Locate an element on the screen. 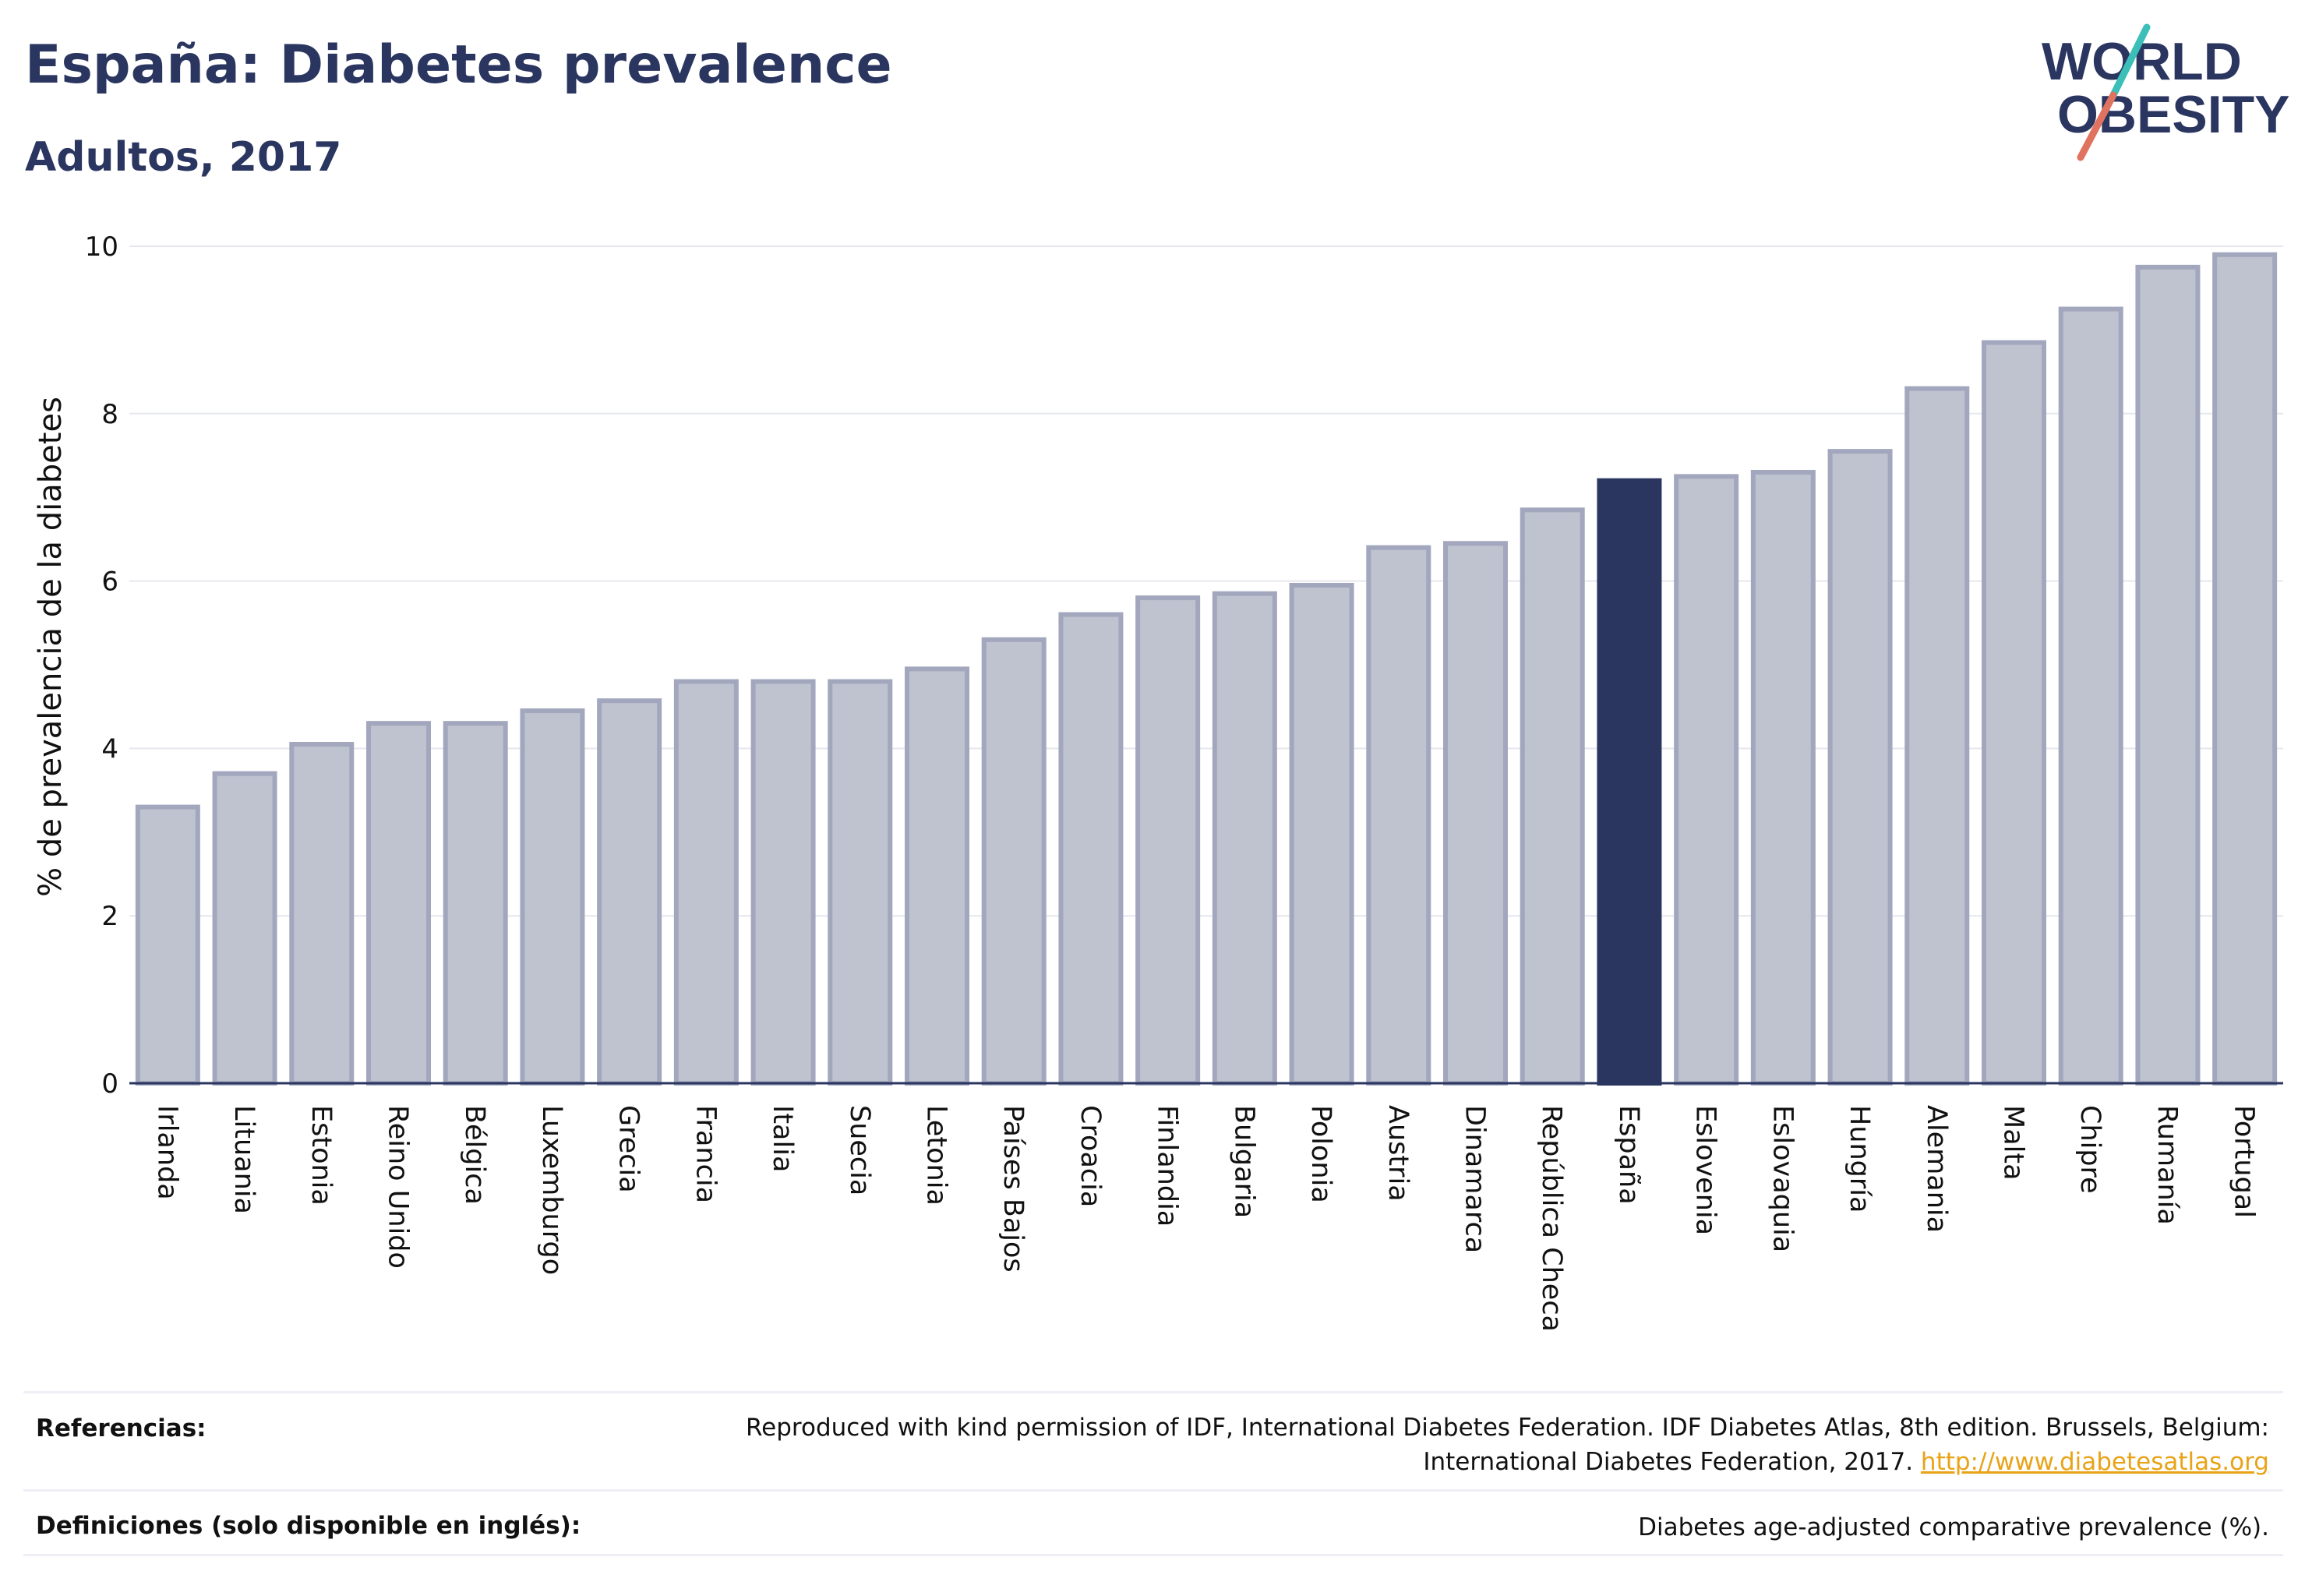 The image size is (2305, 1596). references-label: Referencias: is located at coordinates (121, 1428).